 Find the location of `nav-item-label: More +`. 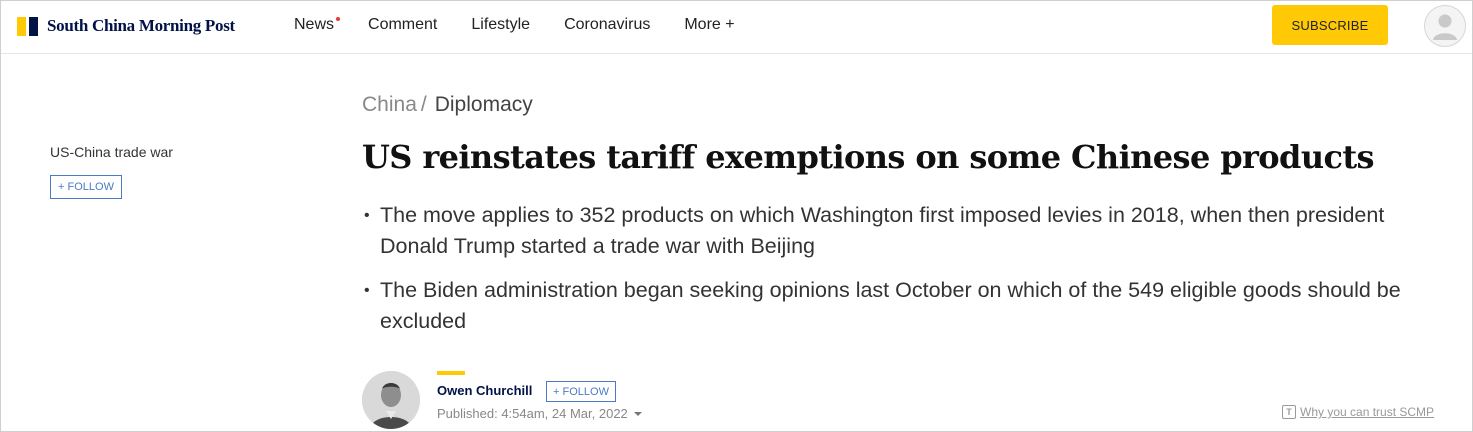

nav-item-label: More + is located at coordinates (709, 24).